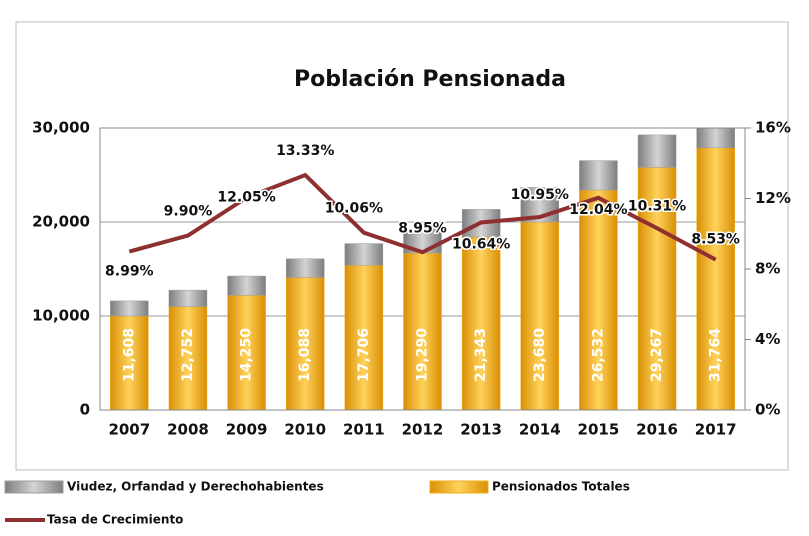 This screenshot has width=809, height=536. What do you see at coordinates (188, 212) in the screenshot?
I see `rate-label: 9.90%` at bounding box center [188, 212].